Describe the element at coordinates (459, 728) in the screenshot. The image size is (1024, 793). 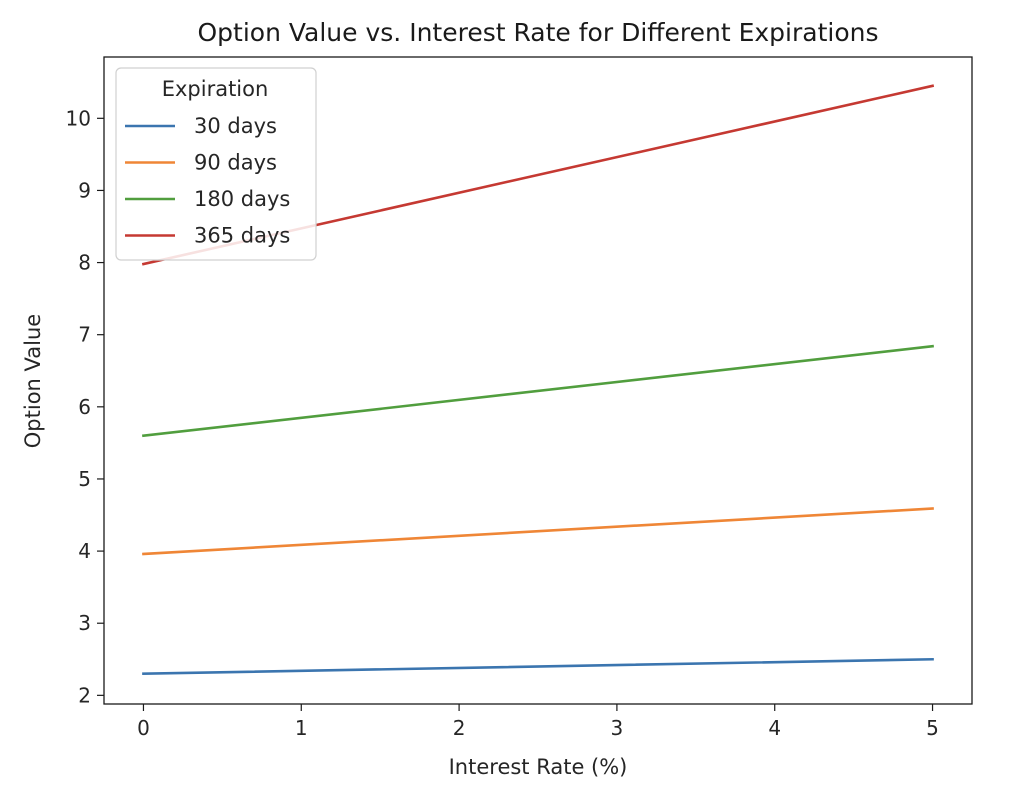
I see `x-tick-label: 2` at that location.